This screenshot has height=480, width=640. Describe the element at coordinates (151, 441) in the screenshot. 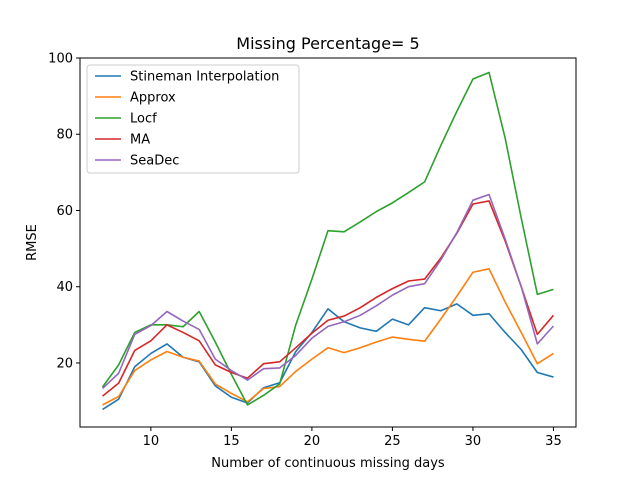

I see `x-tick-label: 10` at that location.